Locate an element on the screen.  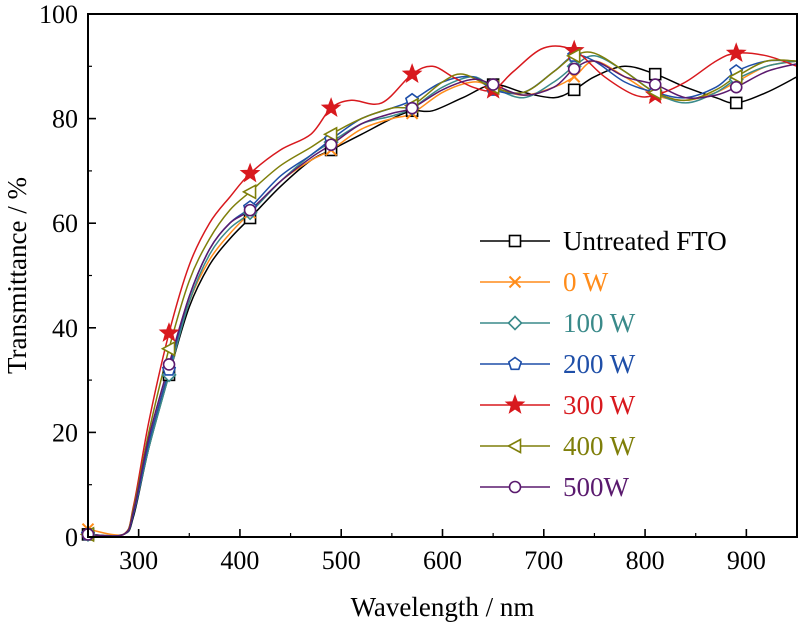
legend-label: Untreated FTO is located at coordinates (645, 241).